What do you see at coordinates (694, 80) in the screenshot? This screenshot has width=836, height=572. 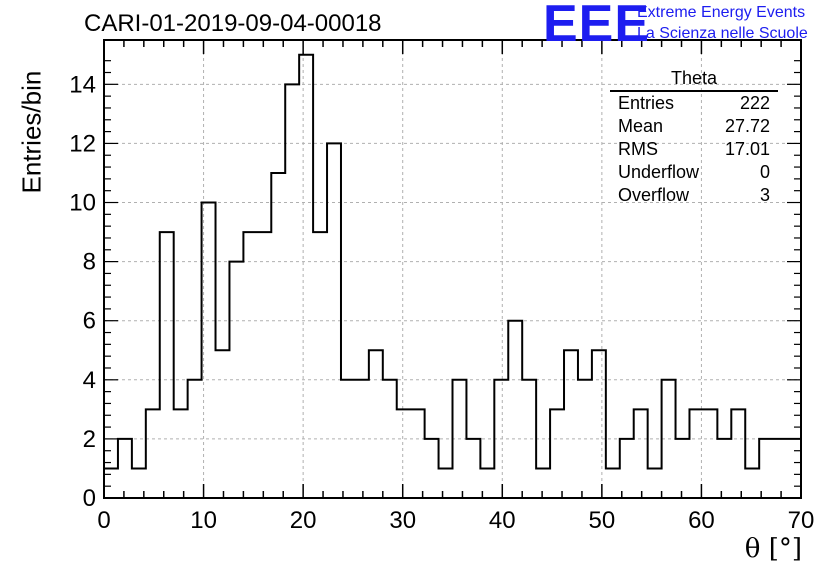 I see `stats-title: Theta` at bounding box center [694, 80].